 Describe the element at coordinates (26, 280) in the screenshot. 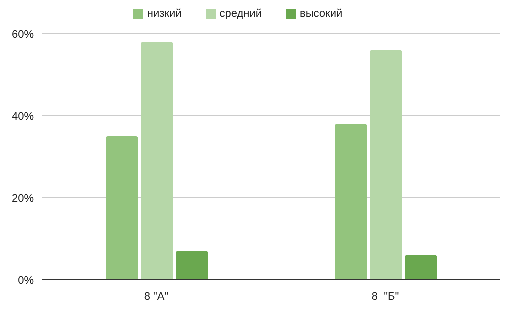

I see `y-tick-label: 0%` at that location.